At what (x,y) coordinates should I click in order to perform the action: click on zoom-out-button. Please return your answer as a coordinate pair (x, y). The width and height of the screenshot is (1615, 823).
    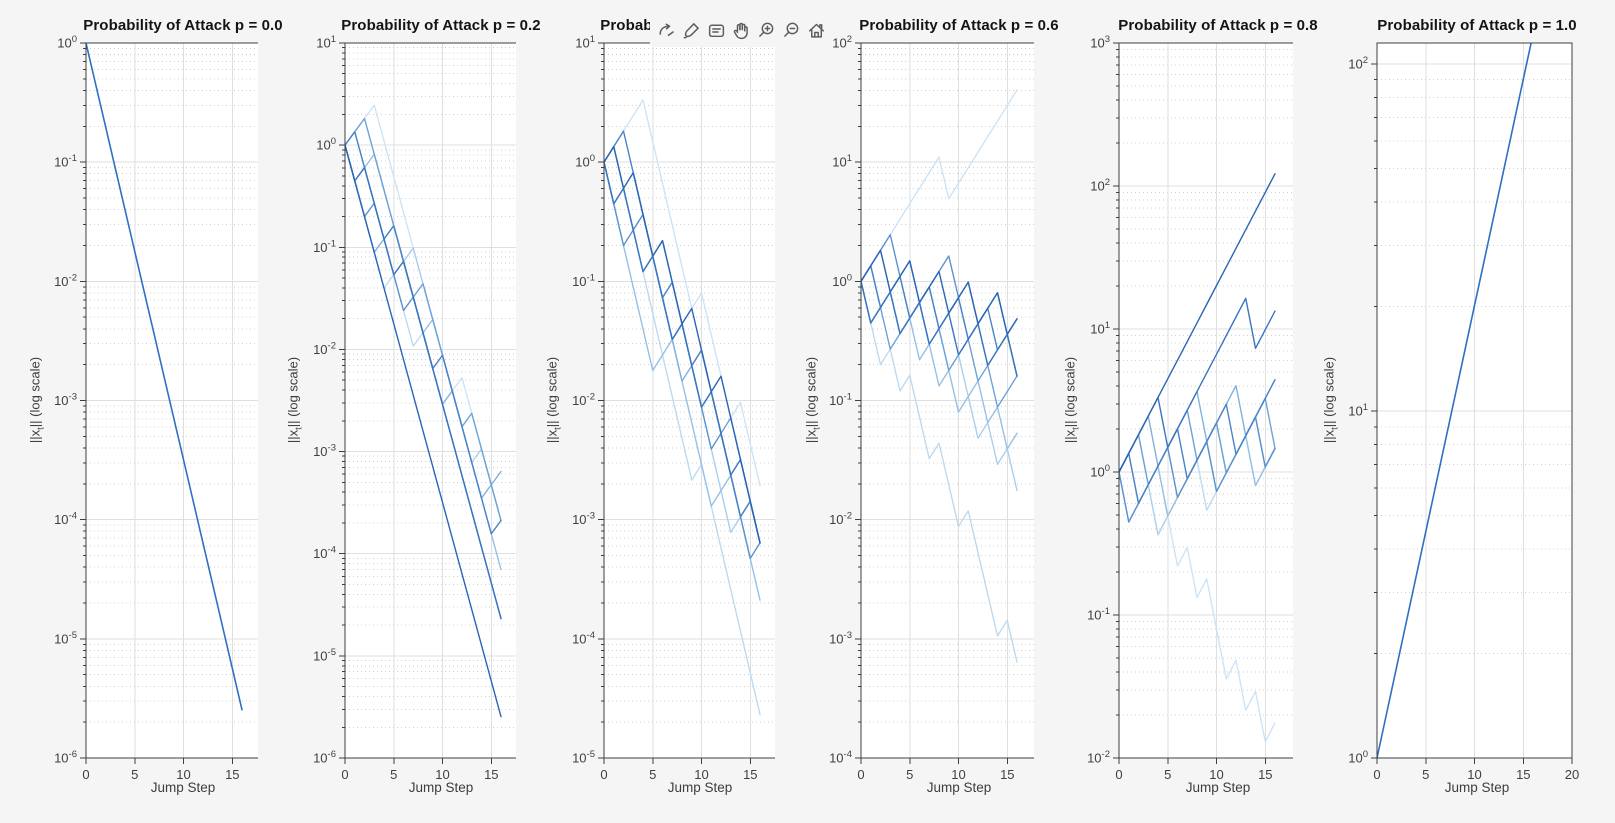
    Looking at the image, I should click on (791, 30).